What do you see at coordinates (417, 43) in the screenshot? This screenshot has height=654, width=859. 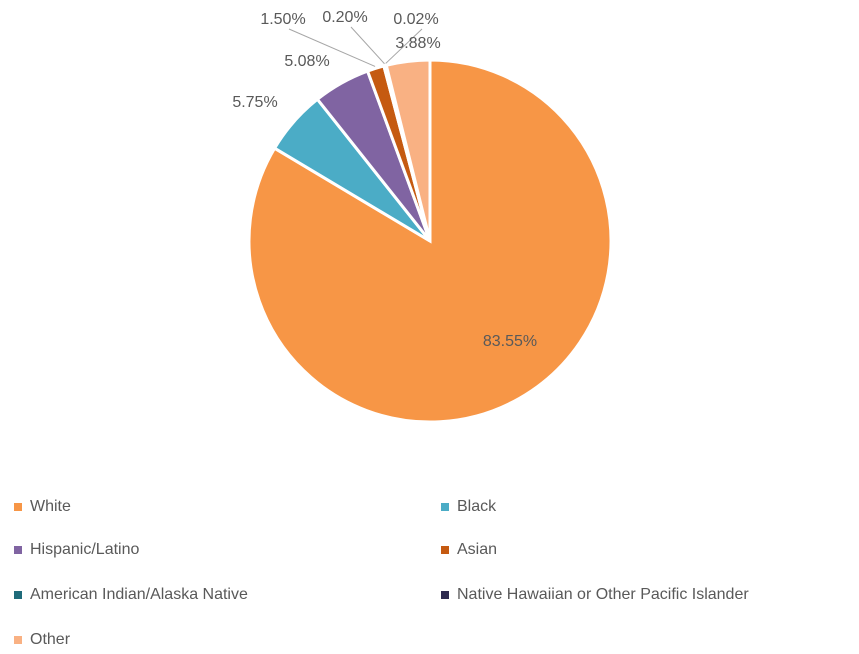 I see `data-label: 3.88%` at bounding box center [417, 43].